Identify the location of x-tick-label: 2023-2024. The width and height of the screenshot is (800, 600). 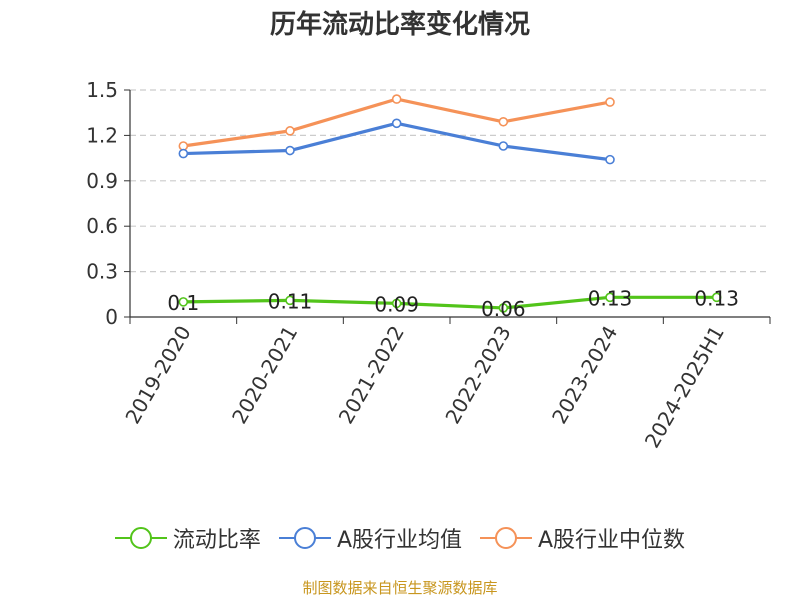
(584, 375).